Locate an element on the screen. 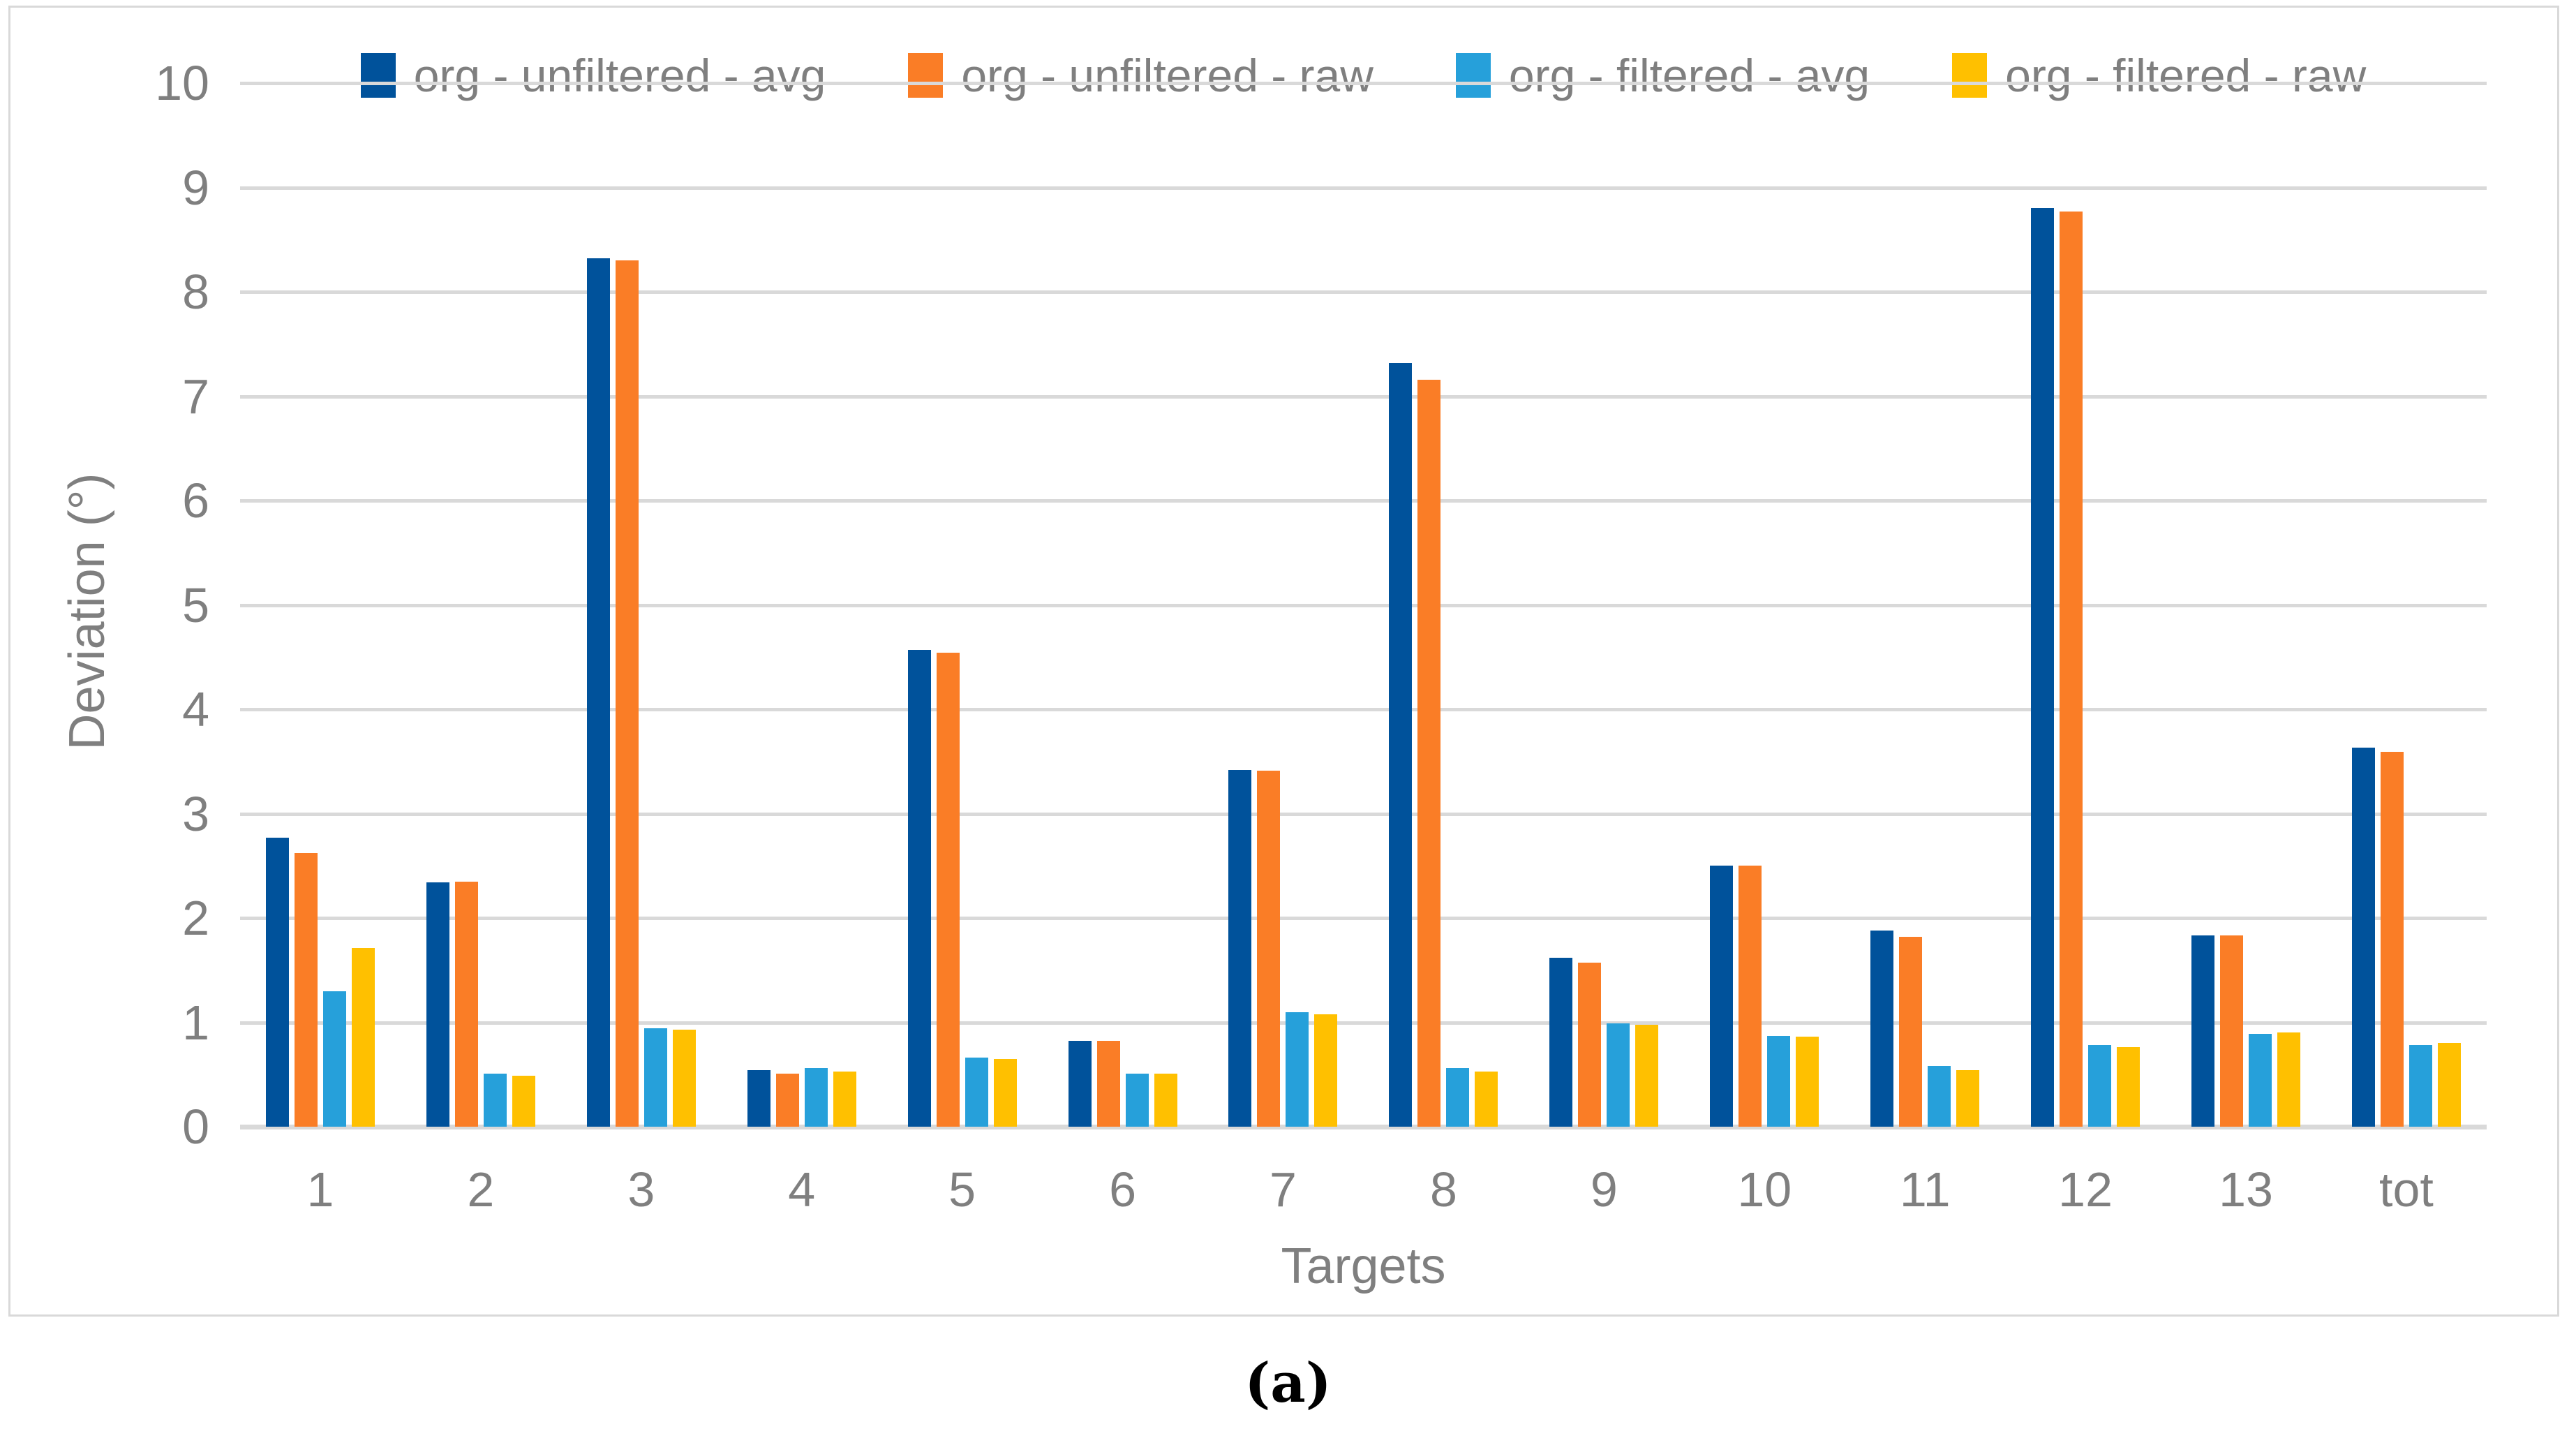 This screenshot has height=1452, width=2576. y-tick-label: 7 is located at coordinates (195, 396).